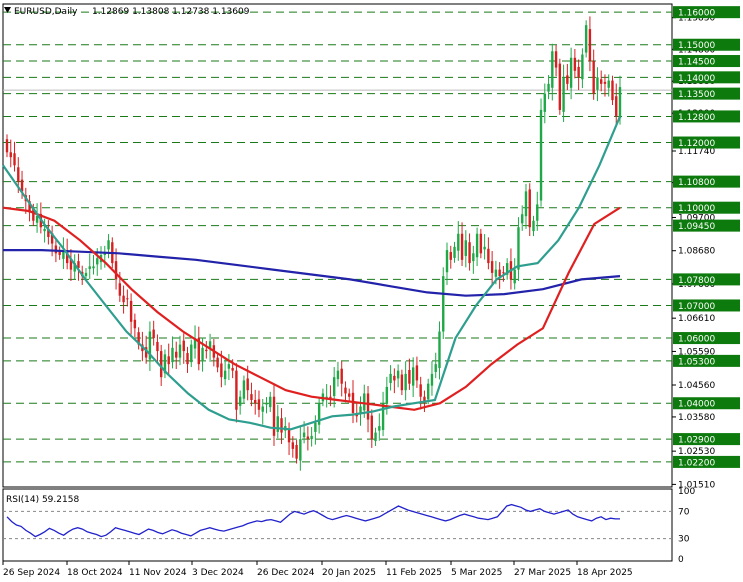 Image resolution: width=743 pixels, height=582 pixels. What do you see at coordinates (95, 573) in the screenshot?
I see `x-tick-label: 18 Oct 2024` at bounding box center [95, 573].